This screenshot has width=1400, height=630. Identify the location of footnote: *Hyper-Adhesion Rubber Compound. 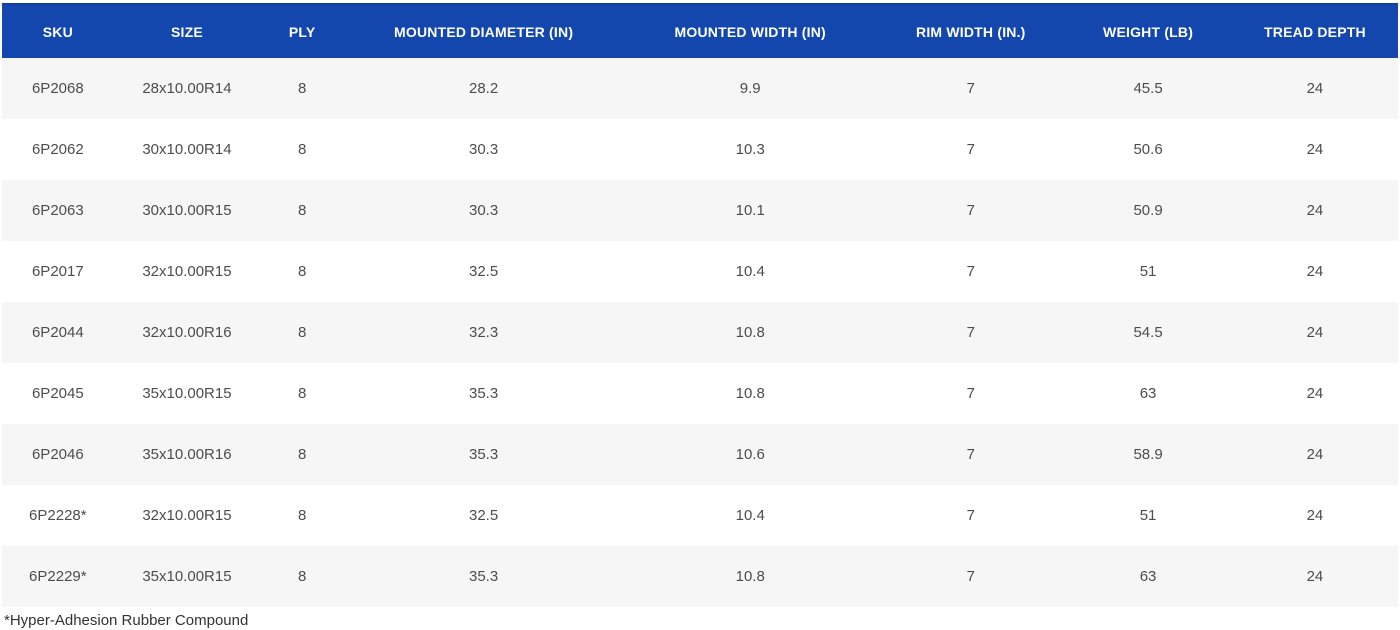
(126, 620).